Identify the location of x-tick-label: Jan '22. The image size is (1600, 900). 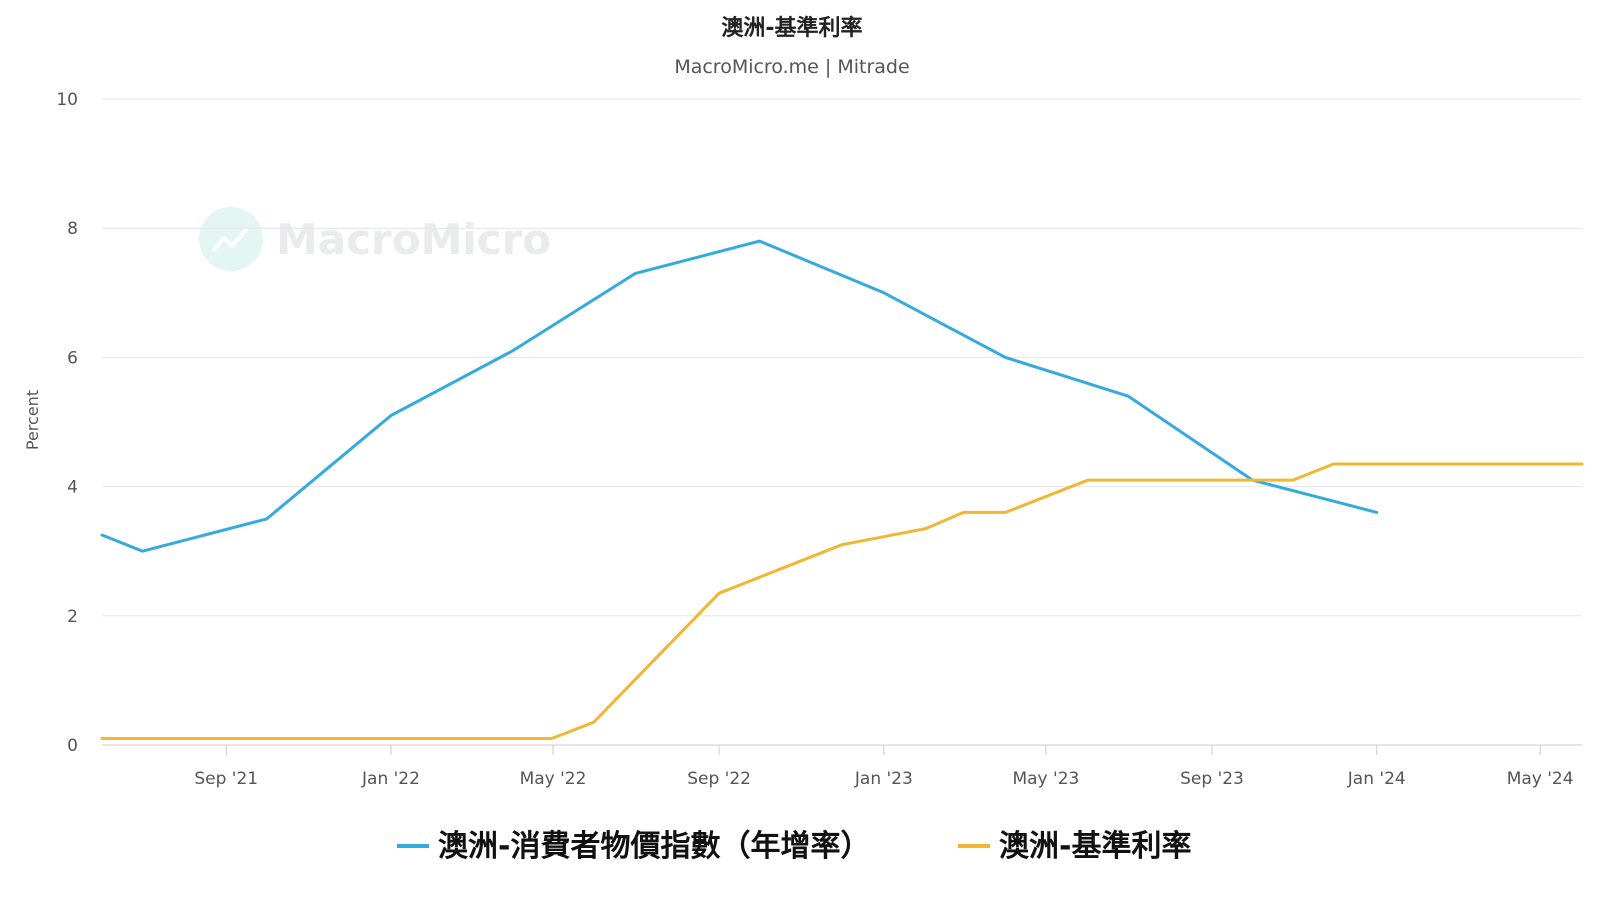
(390, 779).